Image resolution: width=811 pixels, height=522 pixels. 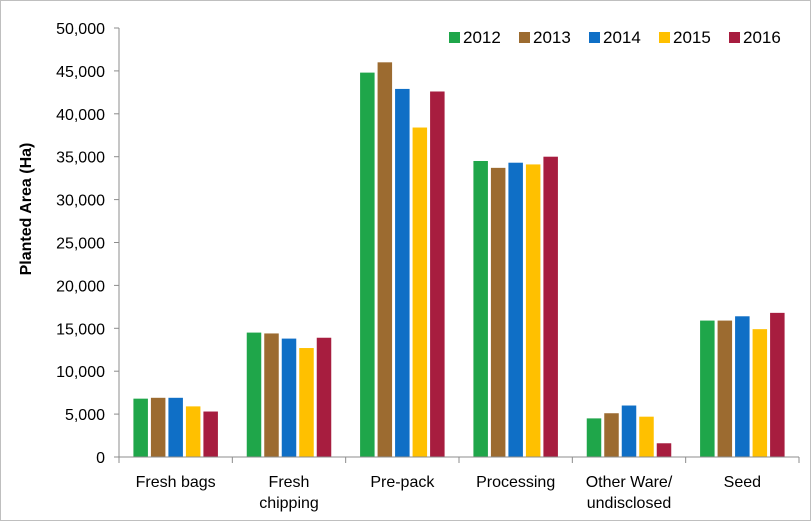 What do you see at coordinates (402, 482) in the screenshot?
I see `x-tick-label: Pre-pack` at bounding box center [402, 482].